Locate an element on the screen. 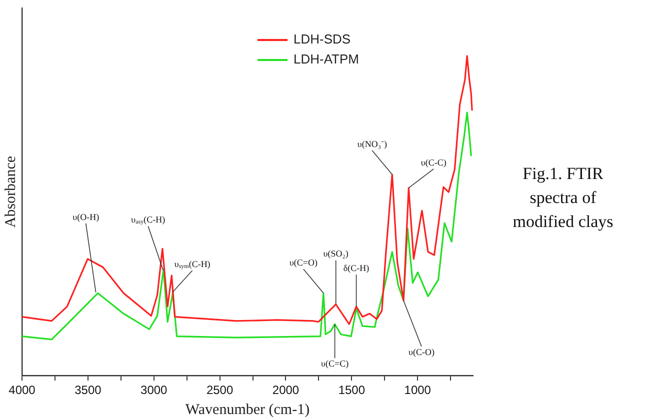 The image size is (645, 419). annotation: υ(C-C) is located at coordinates (433, 162).